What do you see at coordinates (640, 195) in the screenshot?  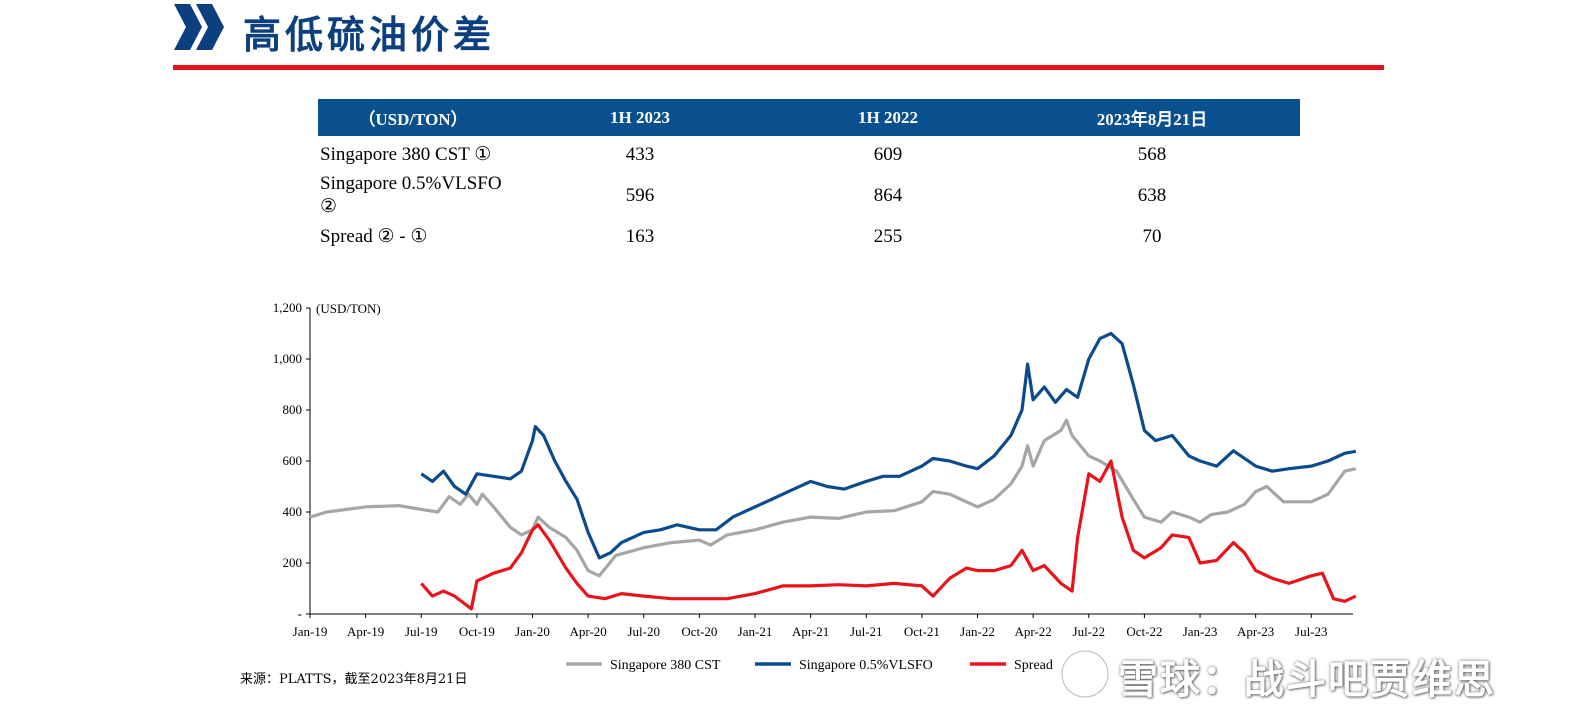 I see `table-cell: 596` at bounding box center [640, 195].